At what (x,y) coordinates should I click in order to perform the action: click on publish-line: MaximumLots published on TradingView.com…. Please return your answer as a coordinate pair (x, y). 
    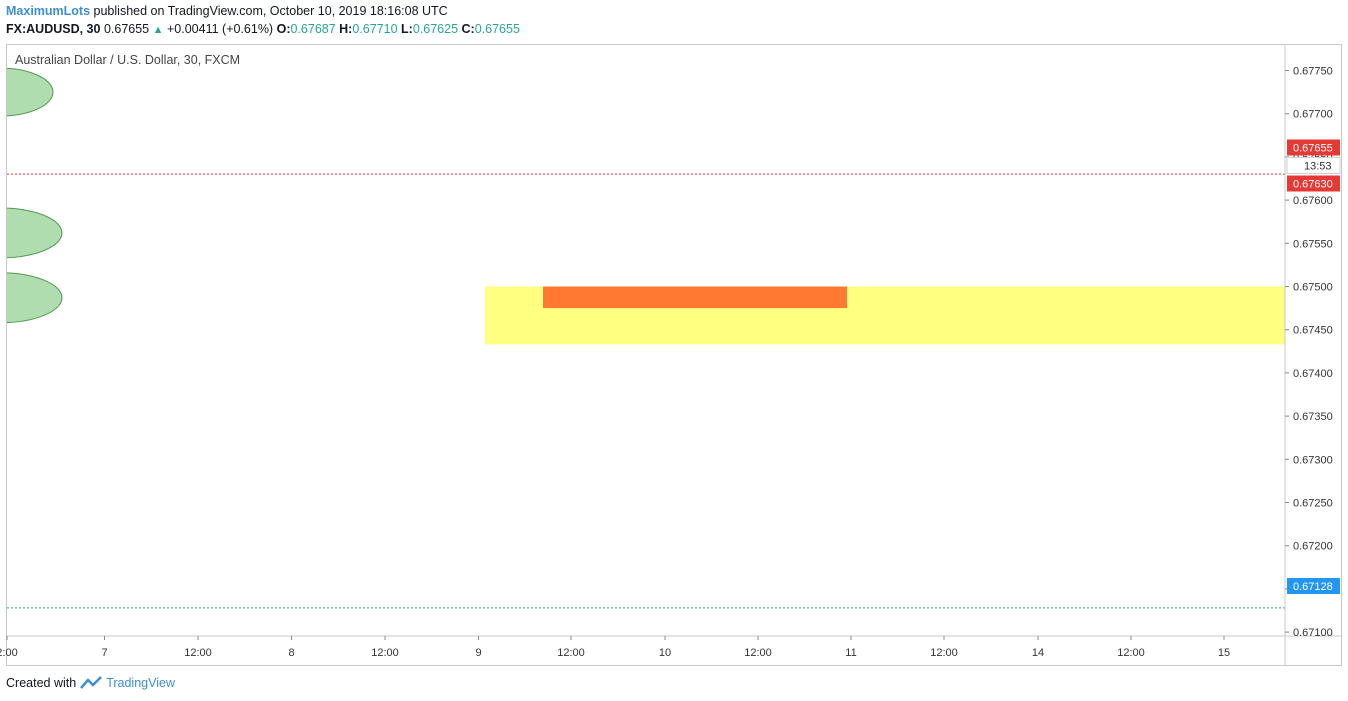
    Looking at the image, I should click on (227, 11).